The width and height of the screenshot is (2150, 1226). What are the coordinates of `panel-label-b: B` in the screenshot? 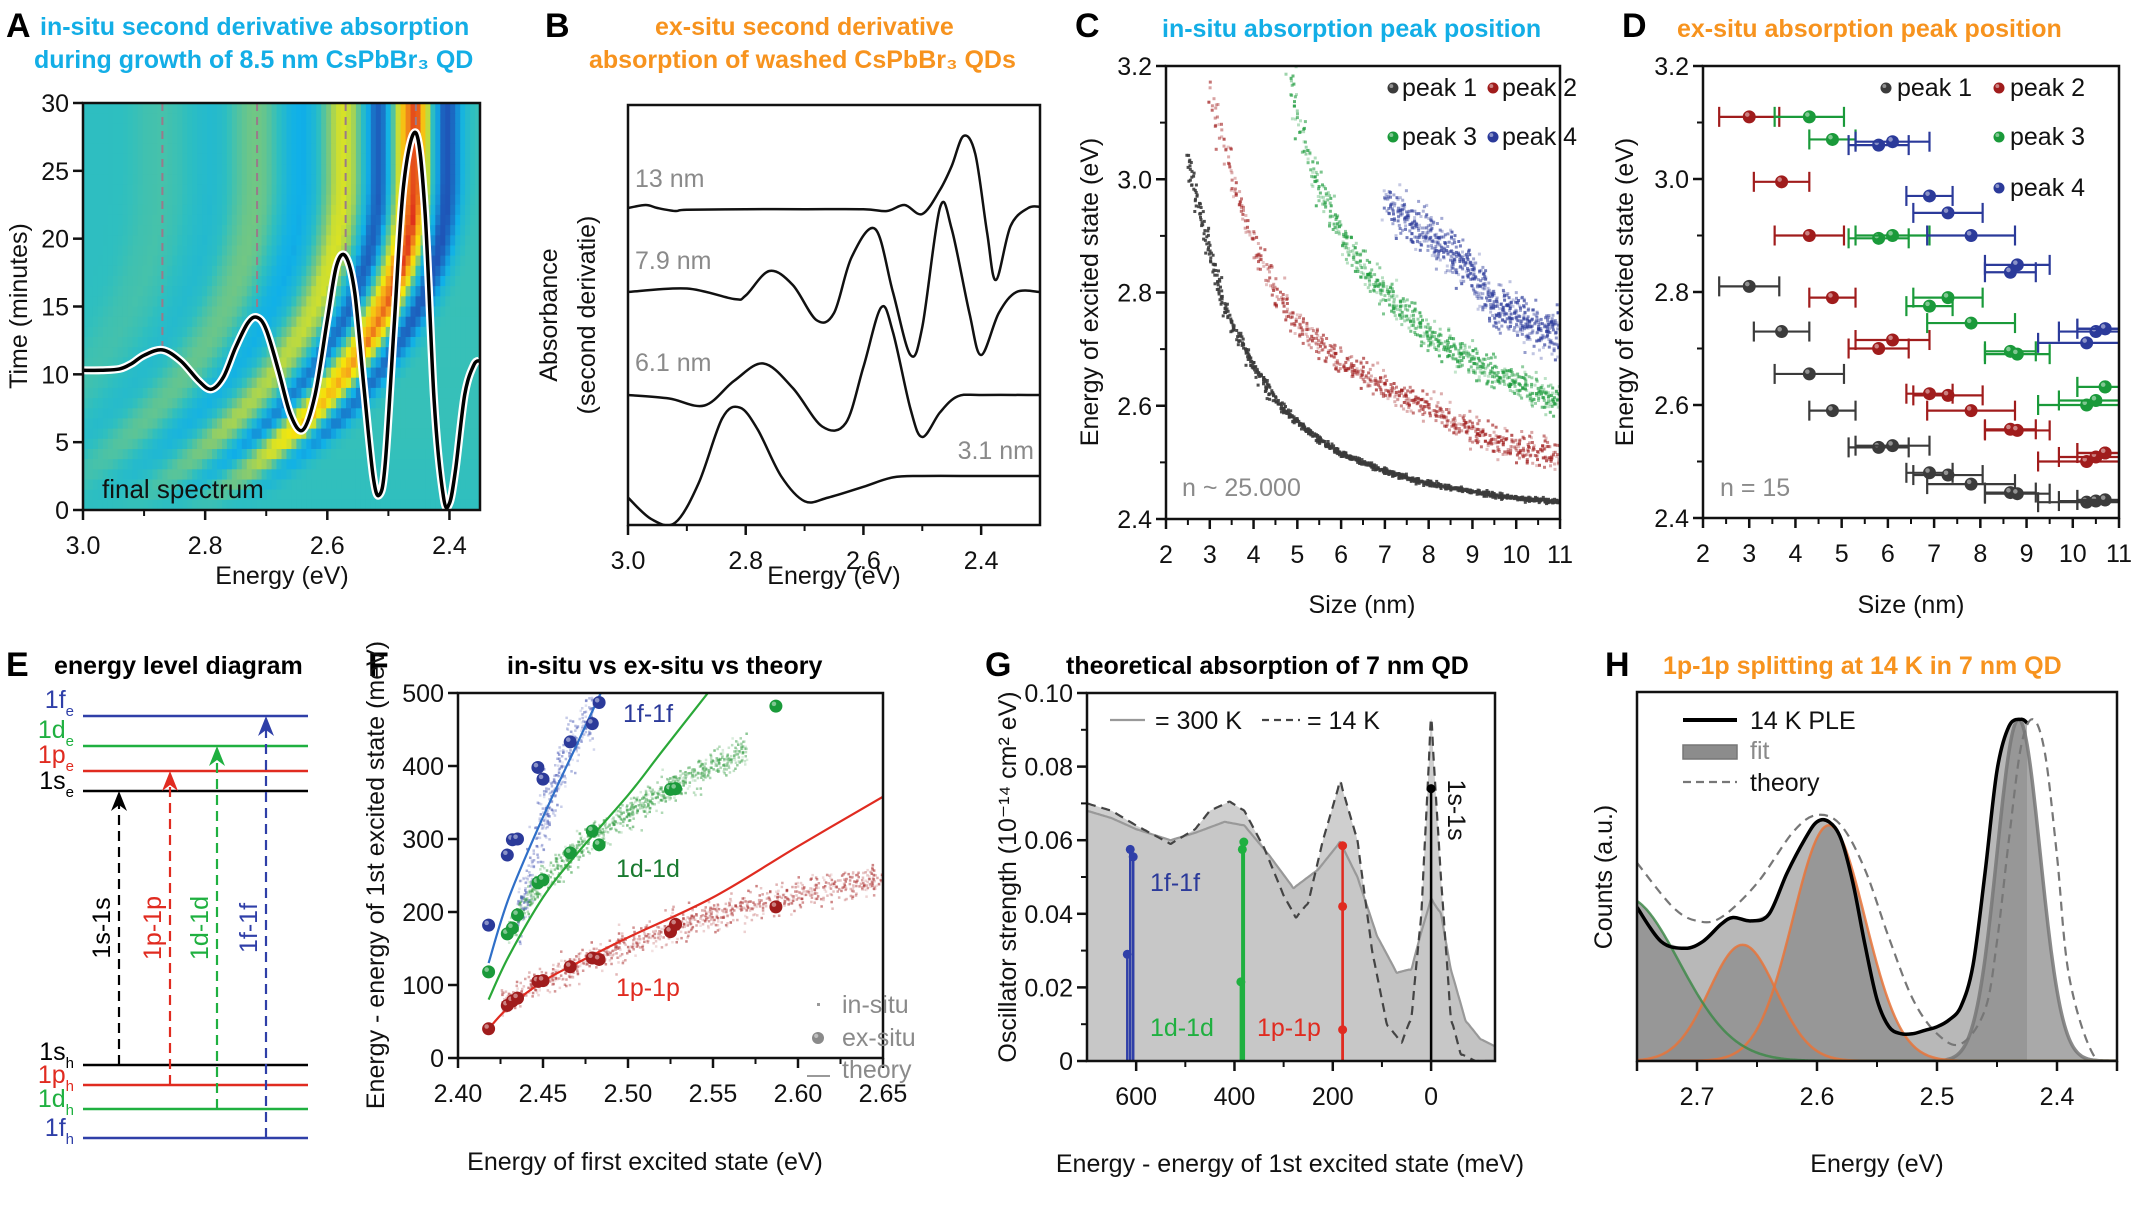 It's located at (557, 26).